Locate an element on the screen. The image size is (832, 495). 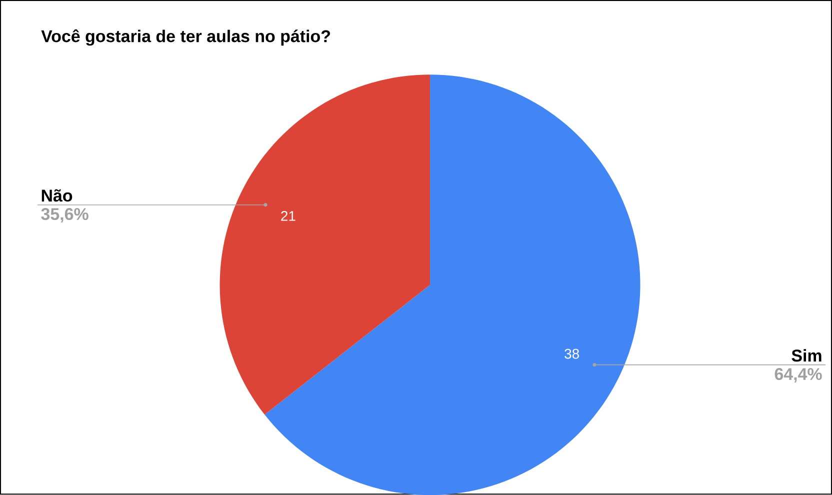
data-label: 21 is located at coordinates (288, 215).